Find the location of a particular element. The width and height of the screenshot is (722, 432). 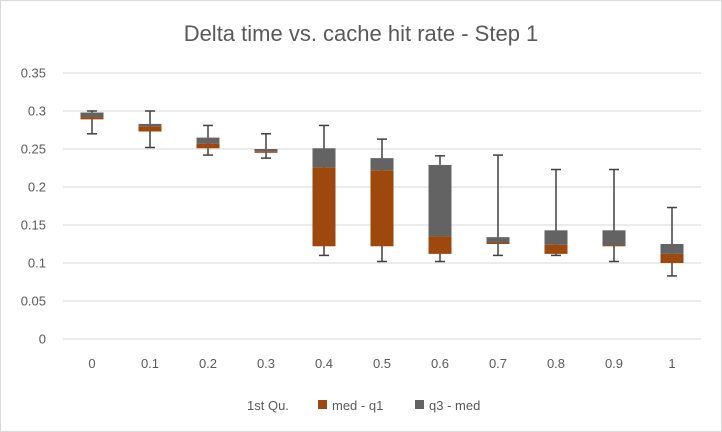

x-tick-label: 0.5 is located at coordinates (382, 363).